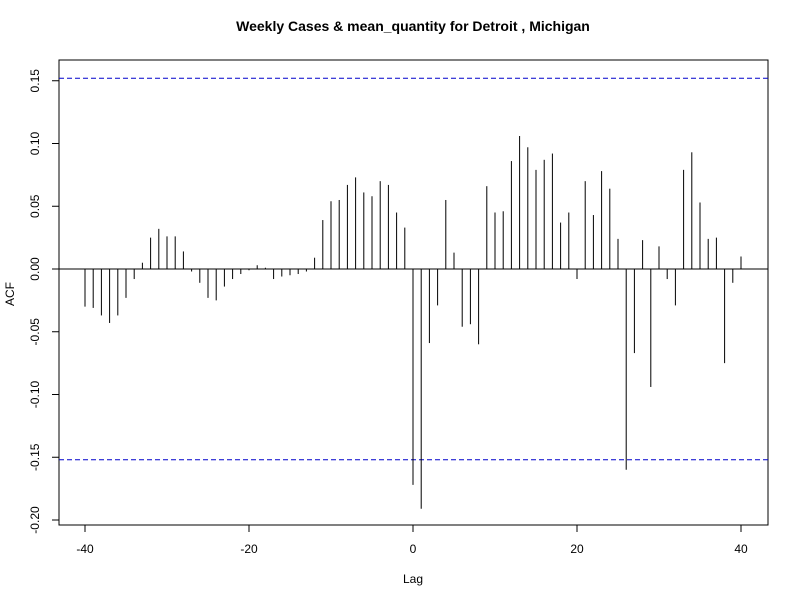 This screenshot has width=800, height=600. What do you see at coordinates (577, 549) in the screenshot?
I see `x-tick-label: 20` at bounding box center [577, 549].